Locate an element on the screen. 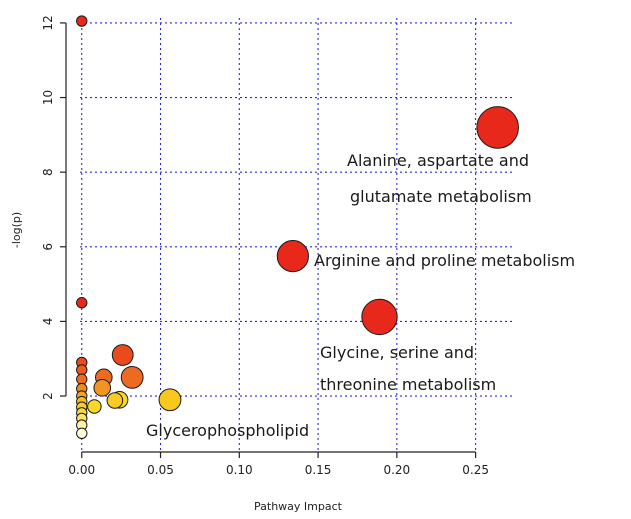 The height and width of the screenshot is (519, 631). anno-alanine-line1: Alanine, aspartate and is located at coordinates (438, 160).